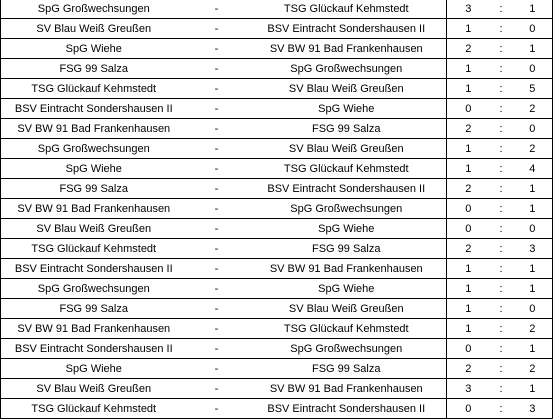 The height and width of the screenshot is (419, 556). What do you see at coordinates (93, 268) in the screenshot?
I see `home-team: BSV Eintracht Sondershausen II` at bounding box center [93, 268].